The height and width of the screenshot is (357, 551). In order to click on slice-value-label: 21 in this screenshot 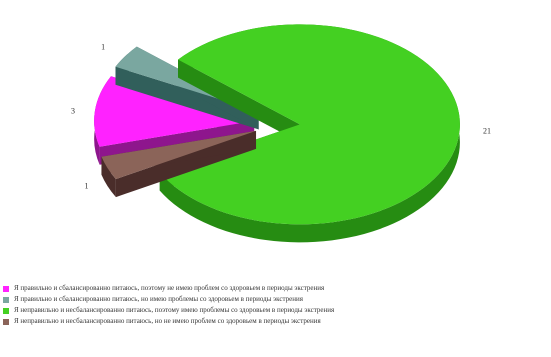, I will do `click(487, 131)`.